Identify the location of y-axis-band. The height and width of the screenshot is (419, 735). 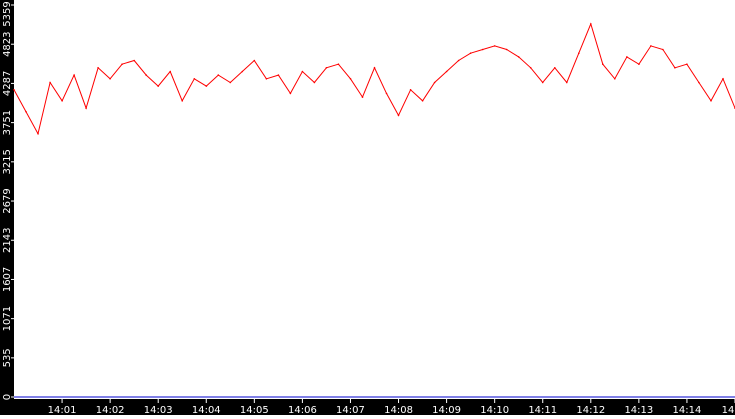
(7, 207).